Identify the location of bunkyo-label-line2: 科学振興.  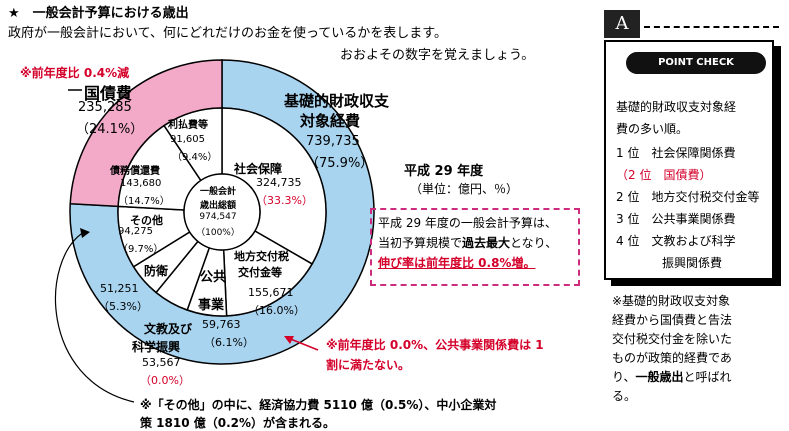
(156, 347).